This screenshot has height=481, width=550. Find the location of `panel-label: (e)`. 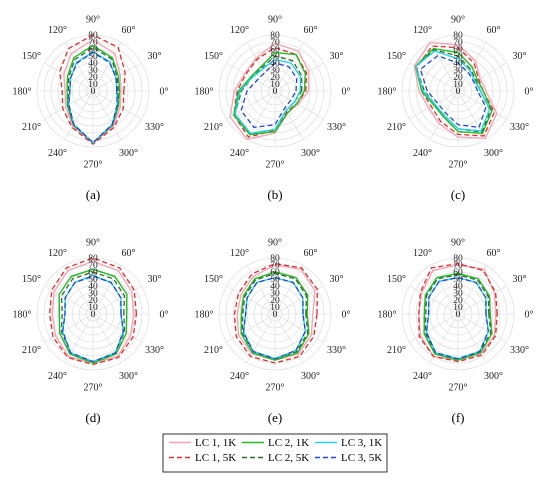

panel-label: (e) is located at coordinates (275, 417).